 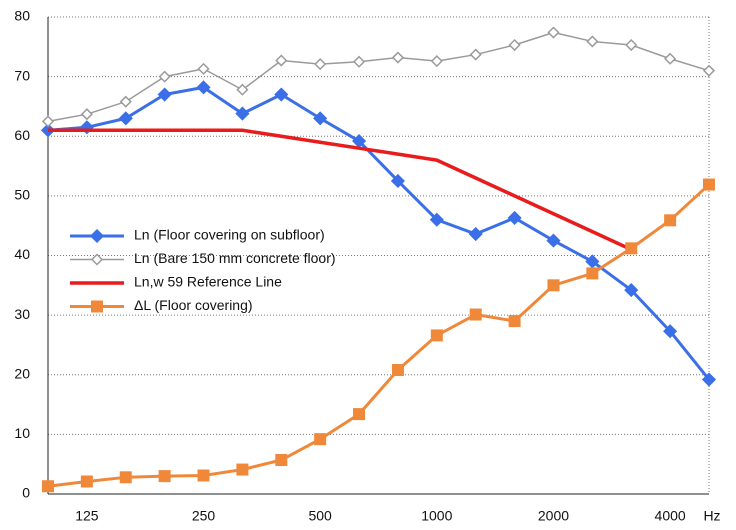 I want to click on y-tick-label: 80, so click(x=22, y=16).